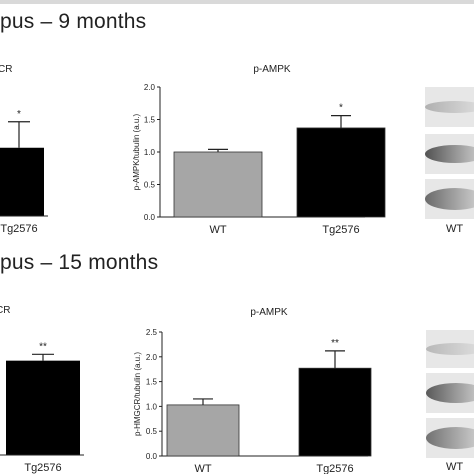 Image resolution: width=474 pixels, height=474 pixels. Describe the element at coordinates (237, 2) in the screenshot. I see `top-divider` at that location.